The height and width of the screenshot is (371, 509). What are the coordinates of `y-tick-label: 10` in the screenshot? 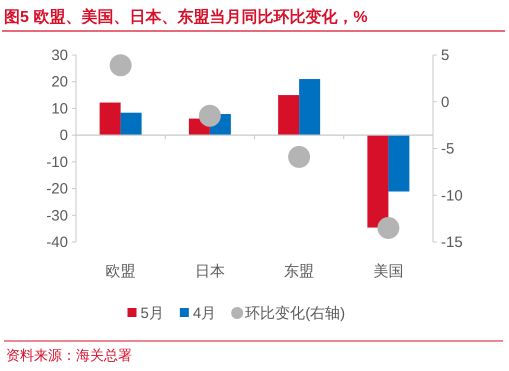 It's located at (59, 109).